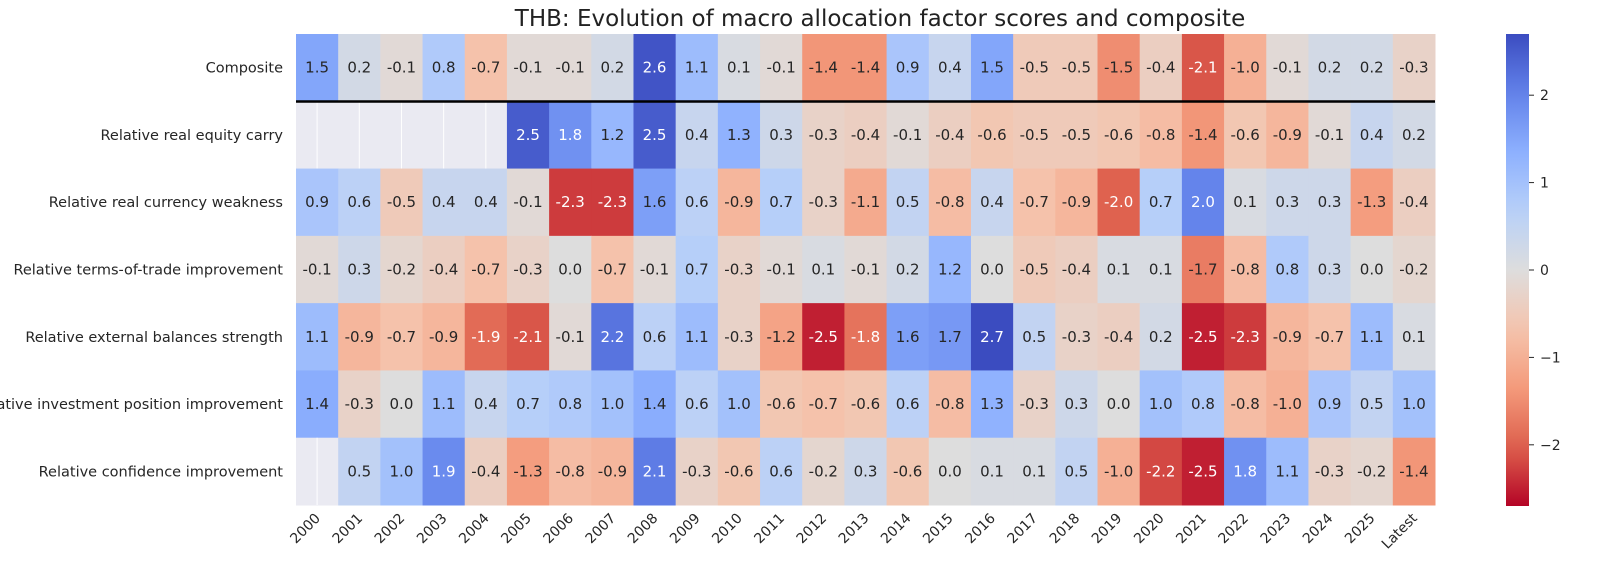 This screenshot has width=1618, height=583. Describe the element at coordinates (166, 203) in the screenshot. I see `row-label: Relative real currency weakness` at that location.